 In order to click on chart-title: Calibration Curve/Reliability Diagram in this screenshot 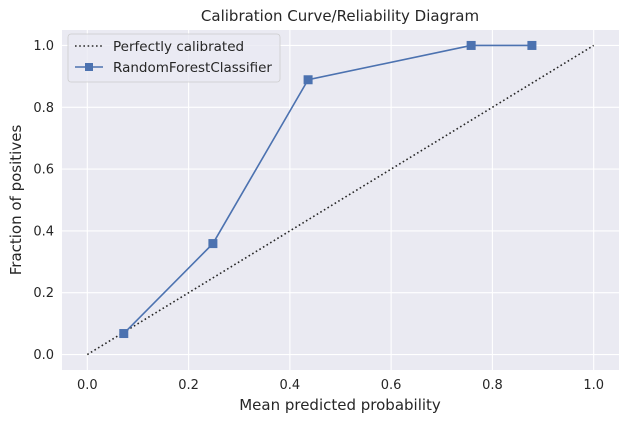, I will do `click(340, 16)`.